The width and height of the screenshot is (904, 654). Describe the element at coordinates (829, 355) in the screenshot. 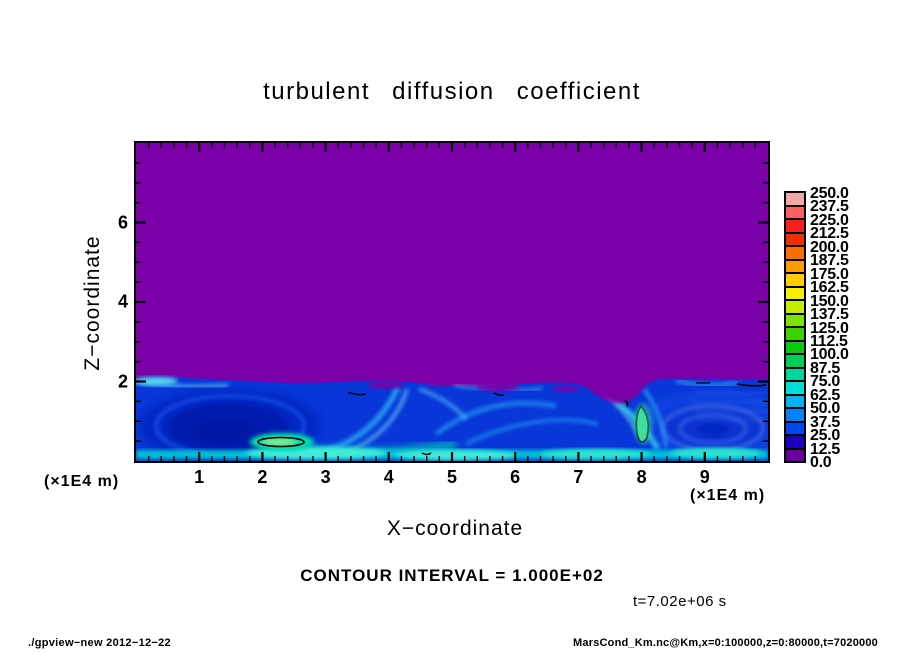

I see `colorbar-label: 100.0` at that location.